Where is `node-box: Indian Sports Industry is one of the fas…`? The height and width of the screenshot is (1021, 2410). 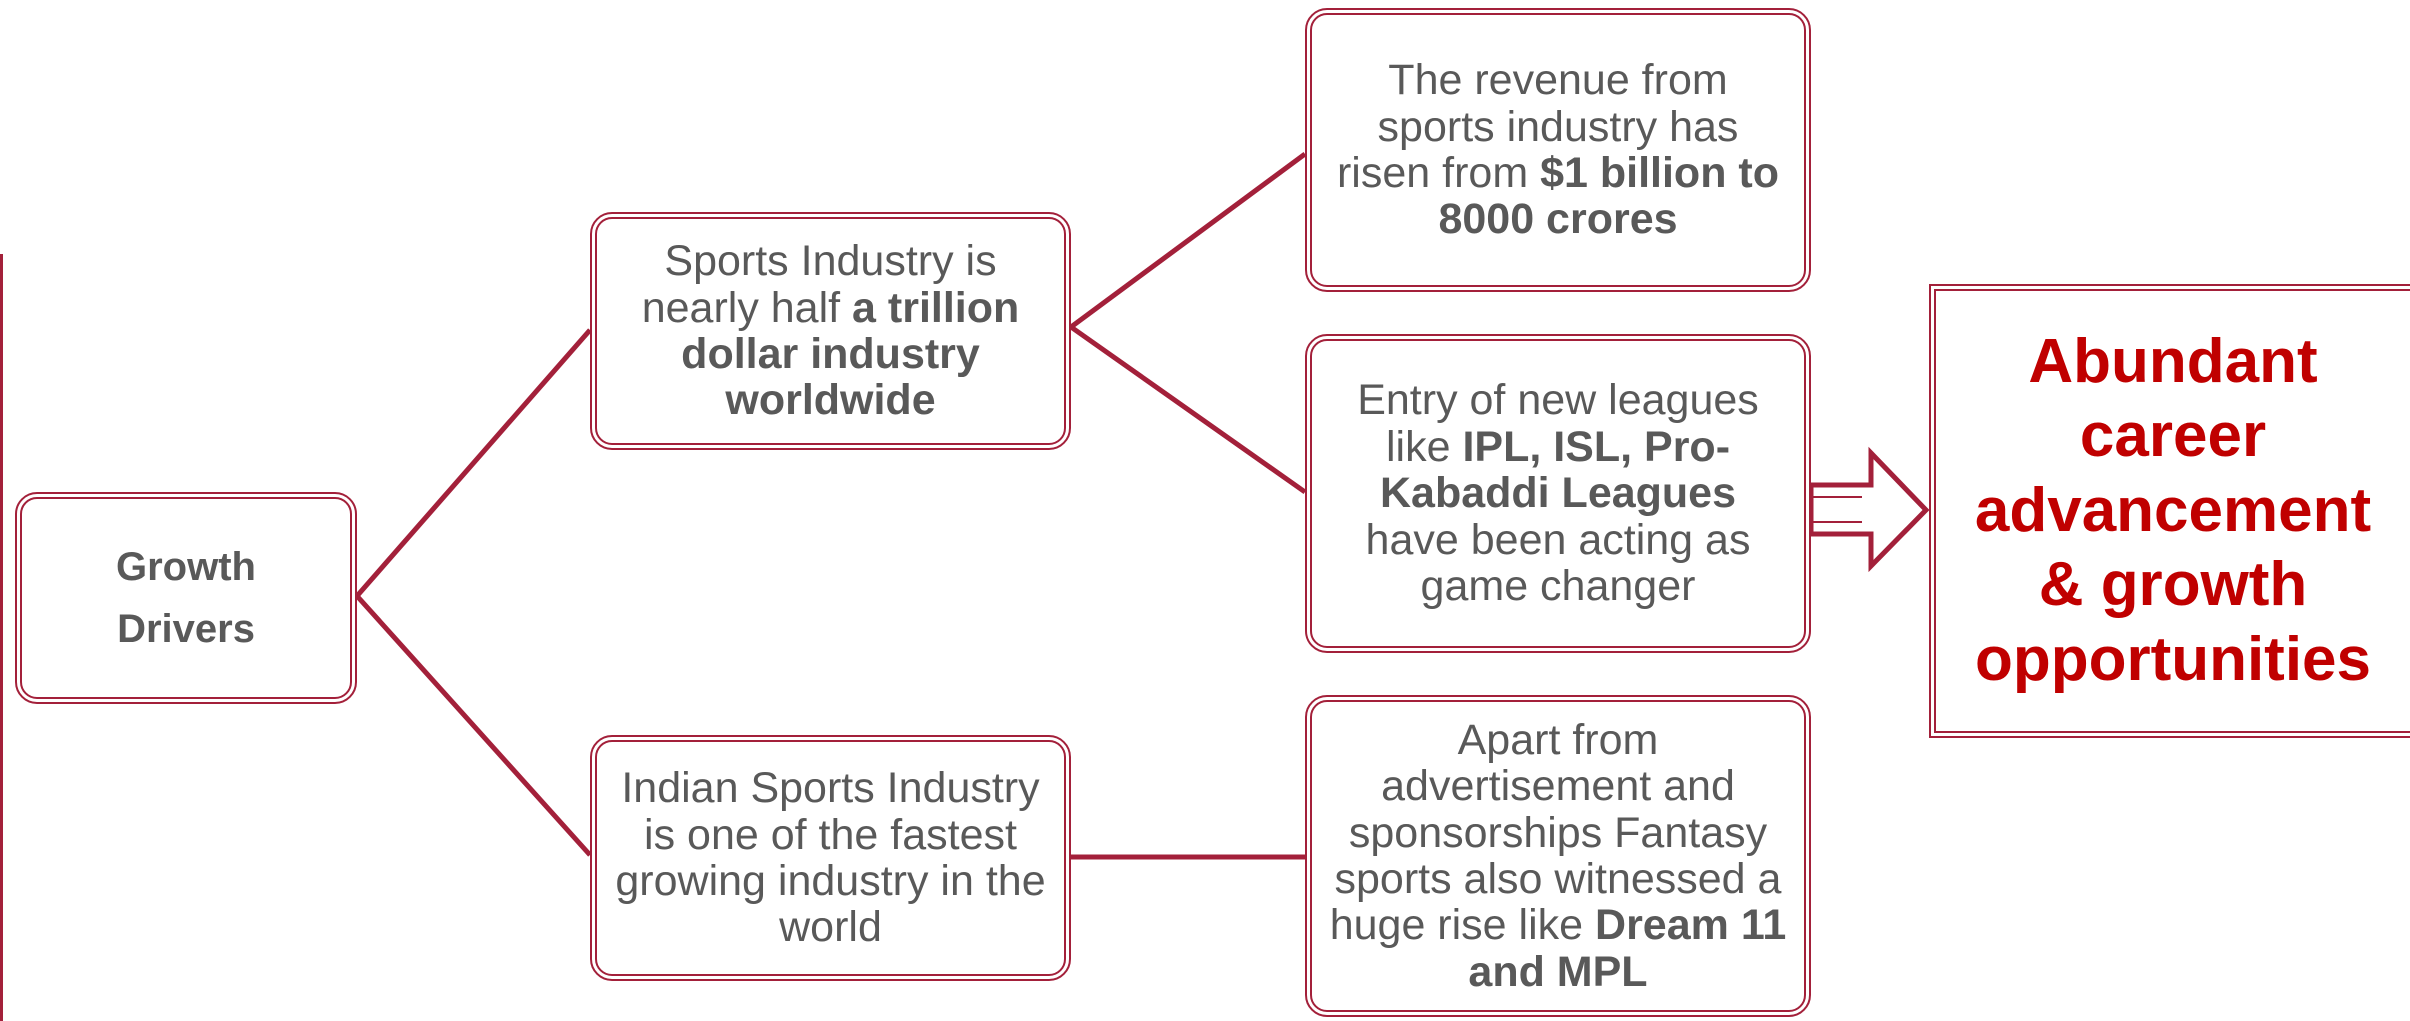 node-box: Indian Sports Industry is one of the fas… is located at coordinates (830, 858).